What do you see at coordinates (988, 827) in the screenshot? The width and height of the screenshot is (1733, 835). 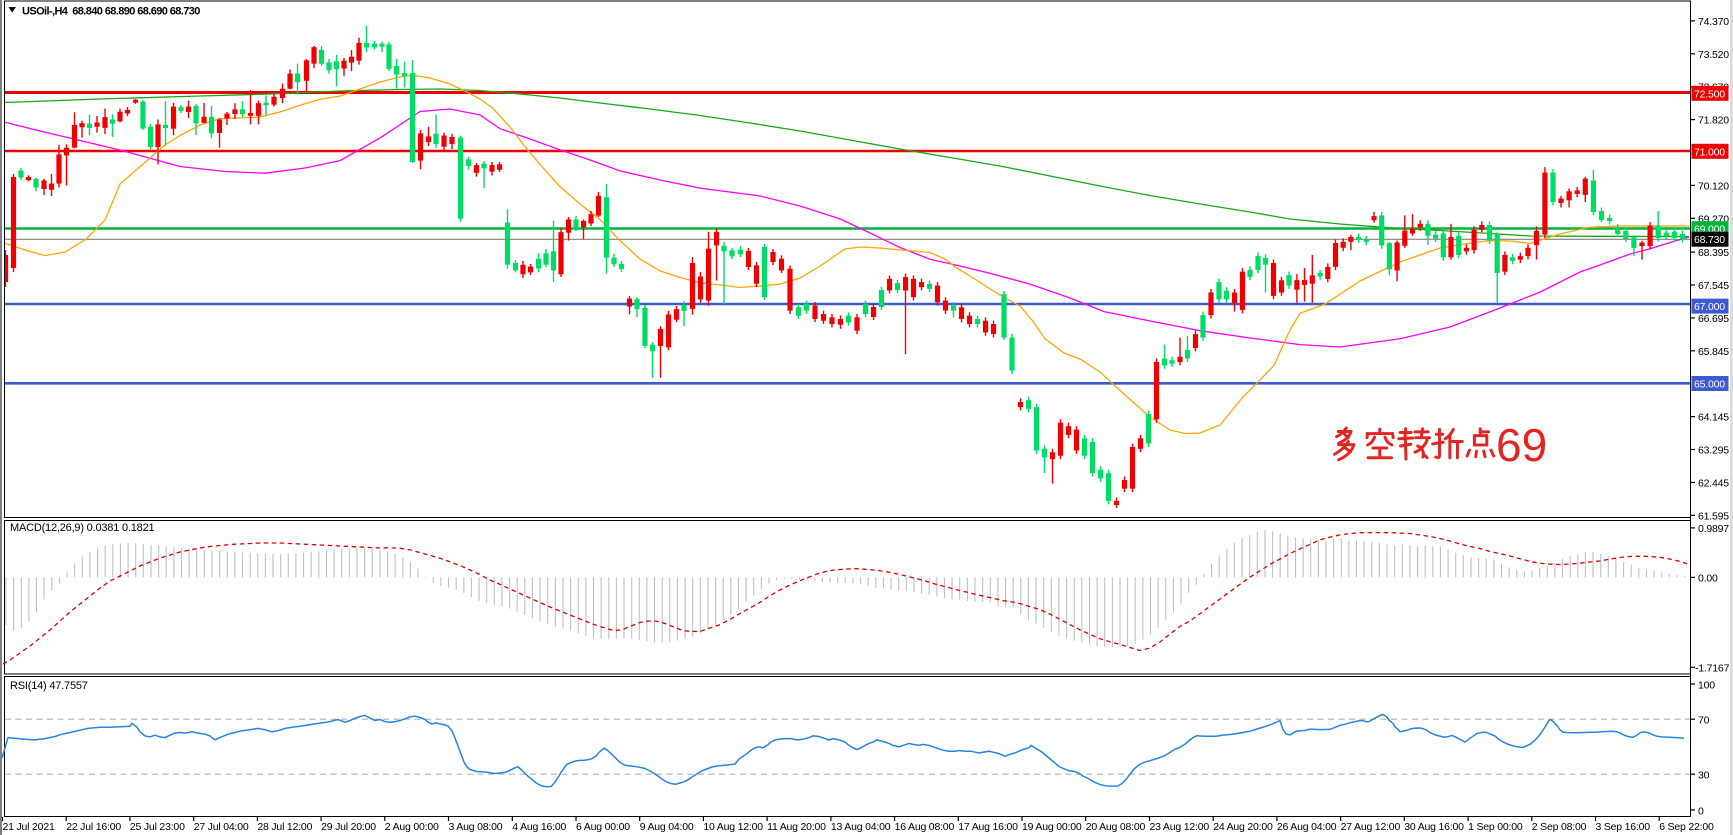 I see `svg-text: 17 Aug 16:00` at bounding box center [988, 827].